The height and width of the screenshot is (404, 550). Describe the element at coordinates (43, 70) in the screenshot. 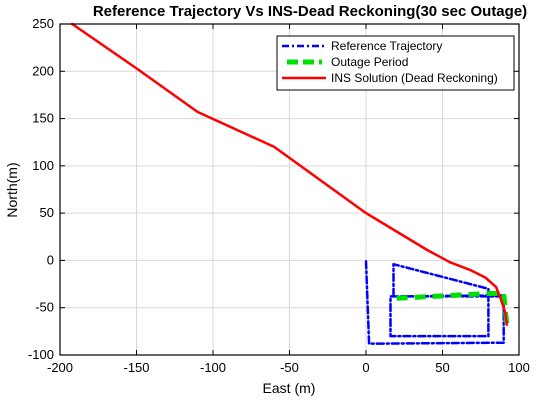

I see `y-tick-label: 200` at that location.